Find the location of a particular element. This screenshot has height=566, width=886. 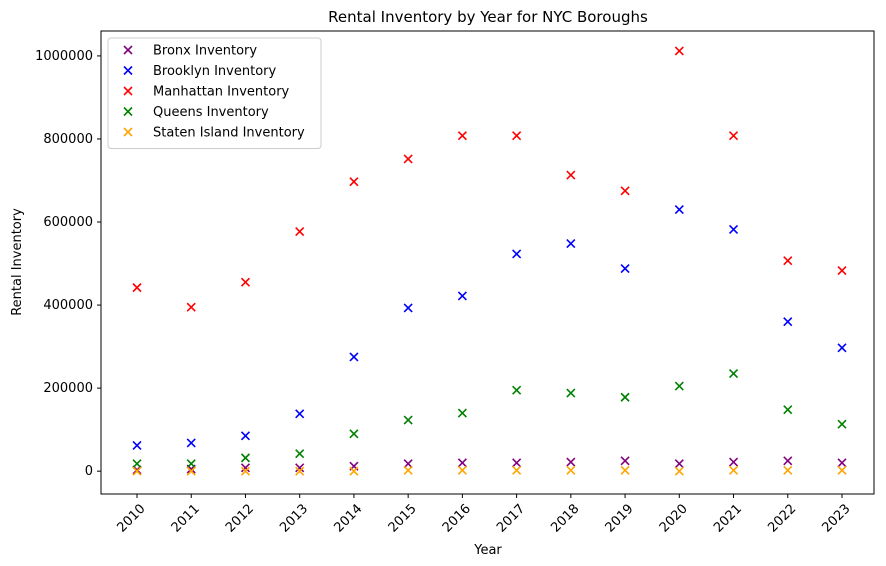

legend-item: Manhattan Inventory is located at coordinates (206, 92).